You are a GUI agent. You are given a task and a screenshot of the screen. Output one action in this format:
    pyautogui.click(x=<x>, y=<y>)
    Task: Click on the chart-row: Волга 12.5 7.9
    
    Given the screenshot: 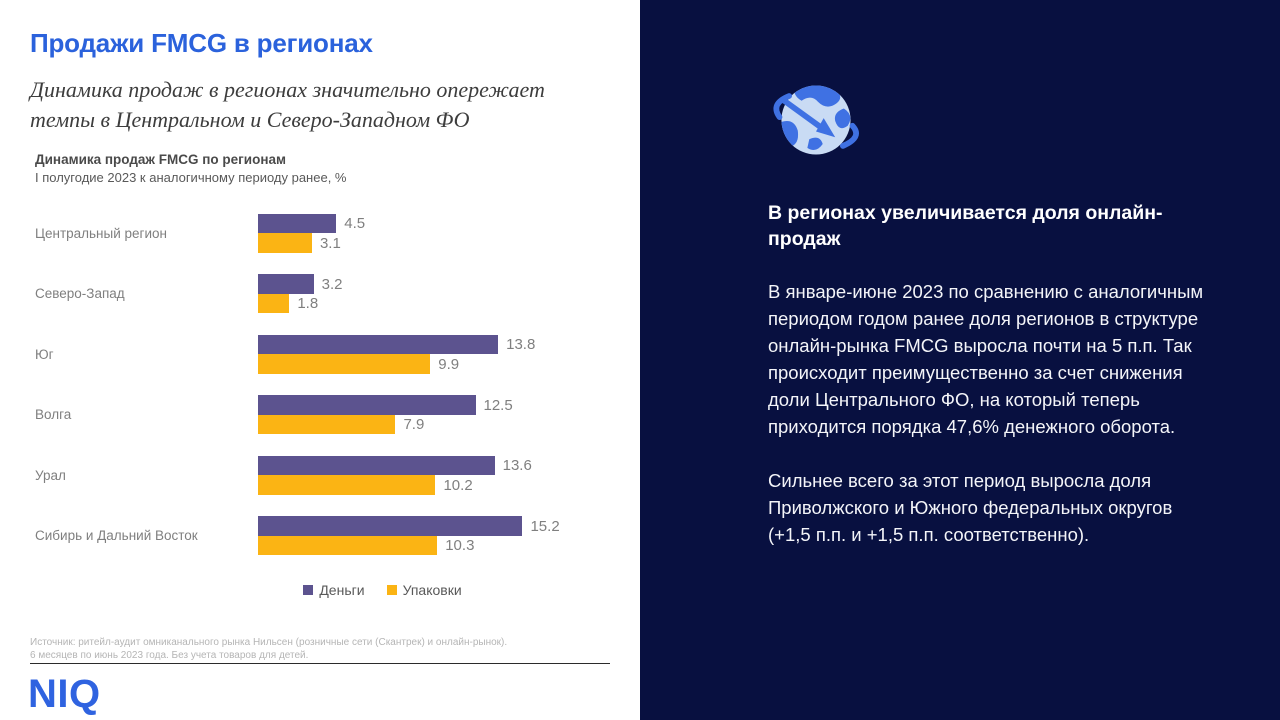 What is the action you would take?
    pyautogui.click(x=322, y=415)
    